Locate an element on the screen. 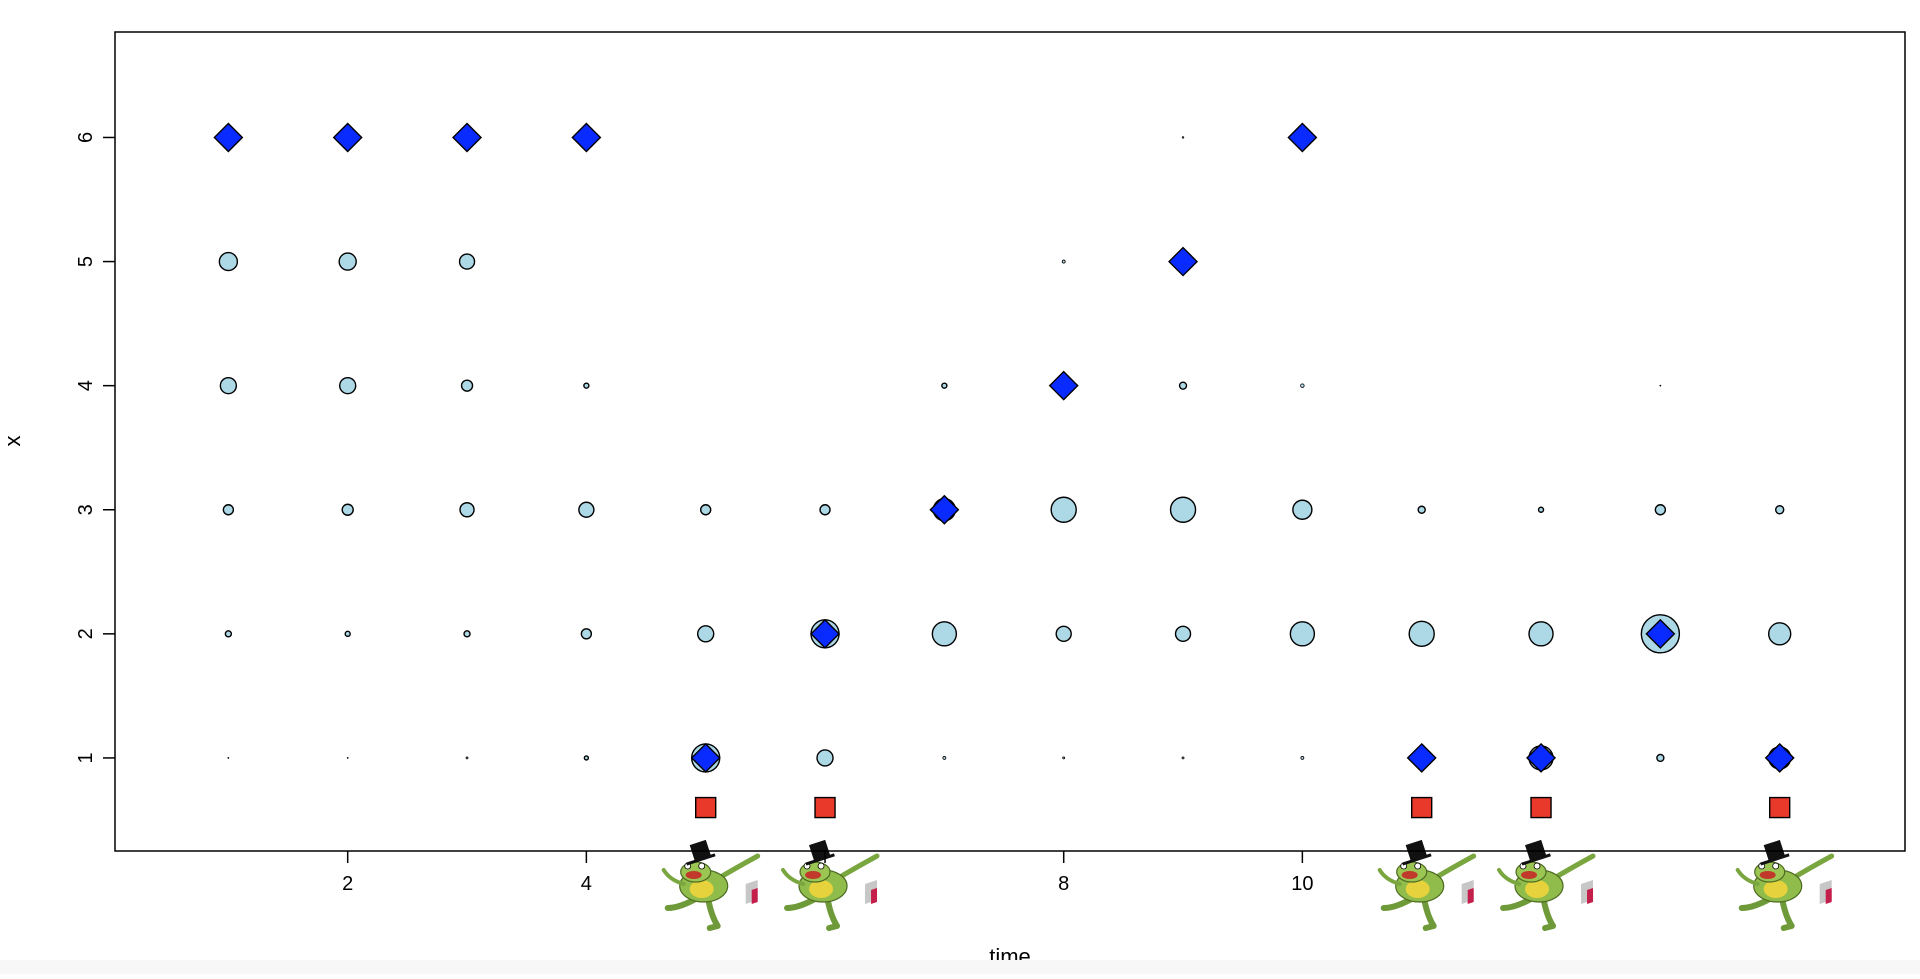 The width and height of the screenshot is (1920, 979). y-tick-label-5: 5 is located at coordinates (86, 261).